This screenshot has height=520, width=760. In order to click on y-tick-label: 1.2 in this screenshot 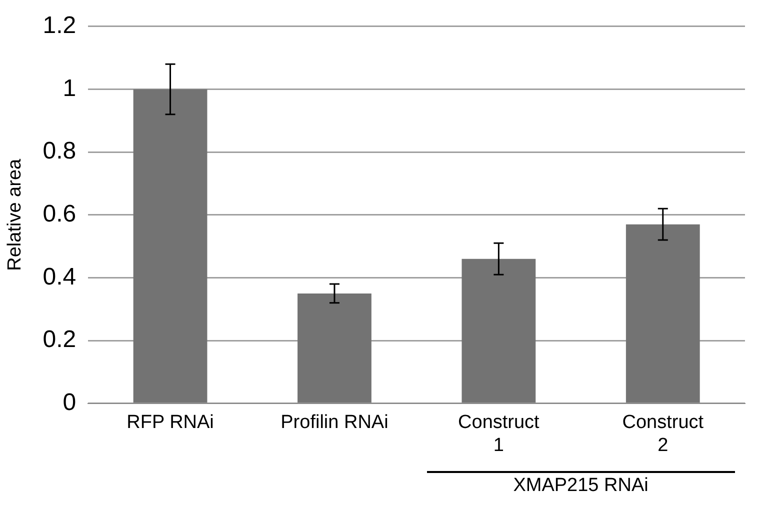, I will do `click(59, 26)`.